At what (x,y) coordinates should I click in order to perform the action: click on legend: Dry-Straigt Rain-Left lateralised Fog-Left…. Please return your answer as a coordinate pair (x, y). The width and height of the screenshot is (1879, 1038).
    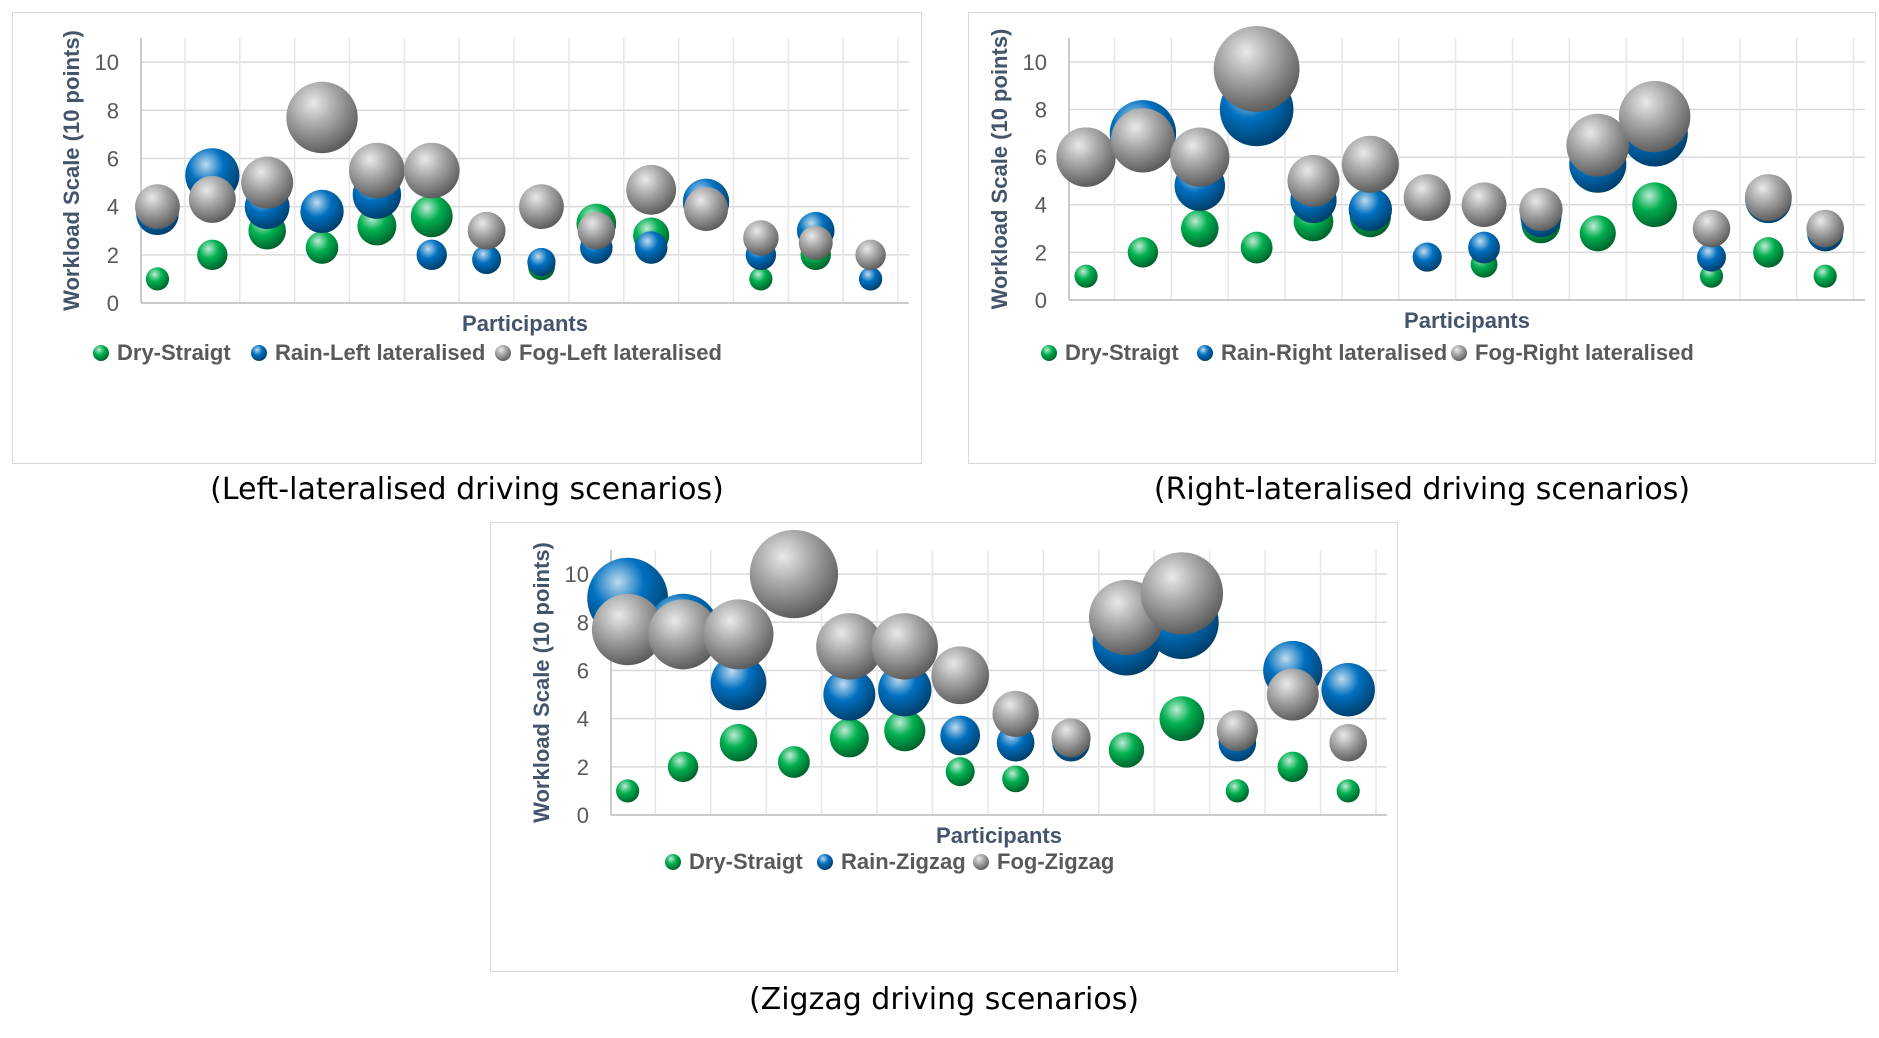
    Looking at the image, I should click on (407, 352).